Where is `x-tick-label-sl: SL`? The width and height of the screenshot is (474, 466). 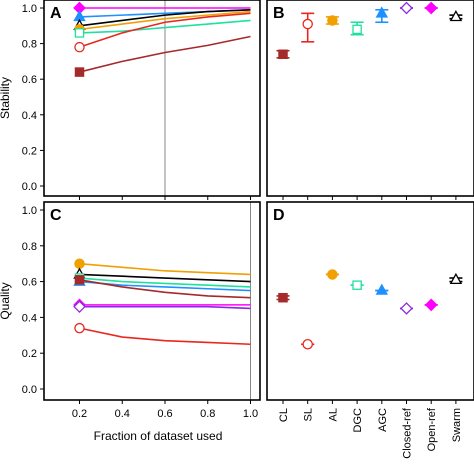
x-tick-label-sl: SL is located at coordinates (309, 414).